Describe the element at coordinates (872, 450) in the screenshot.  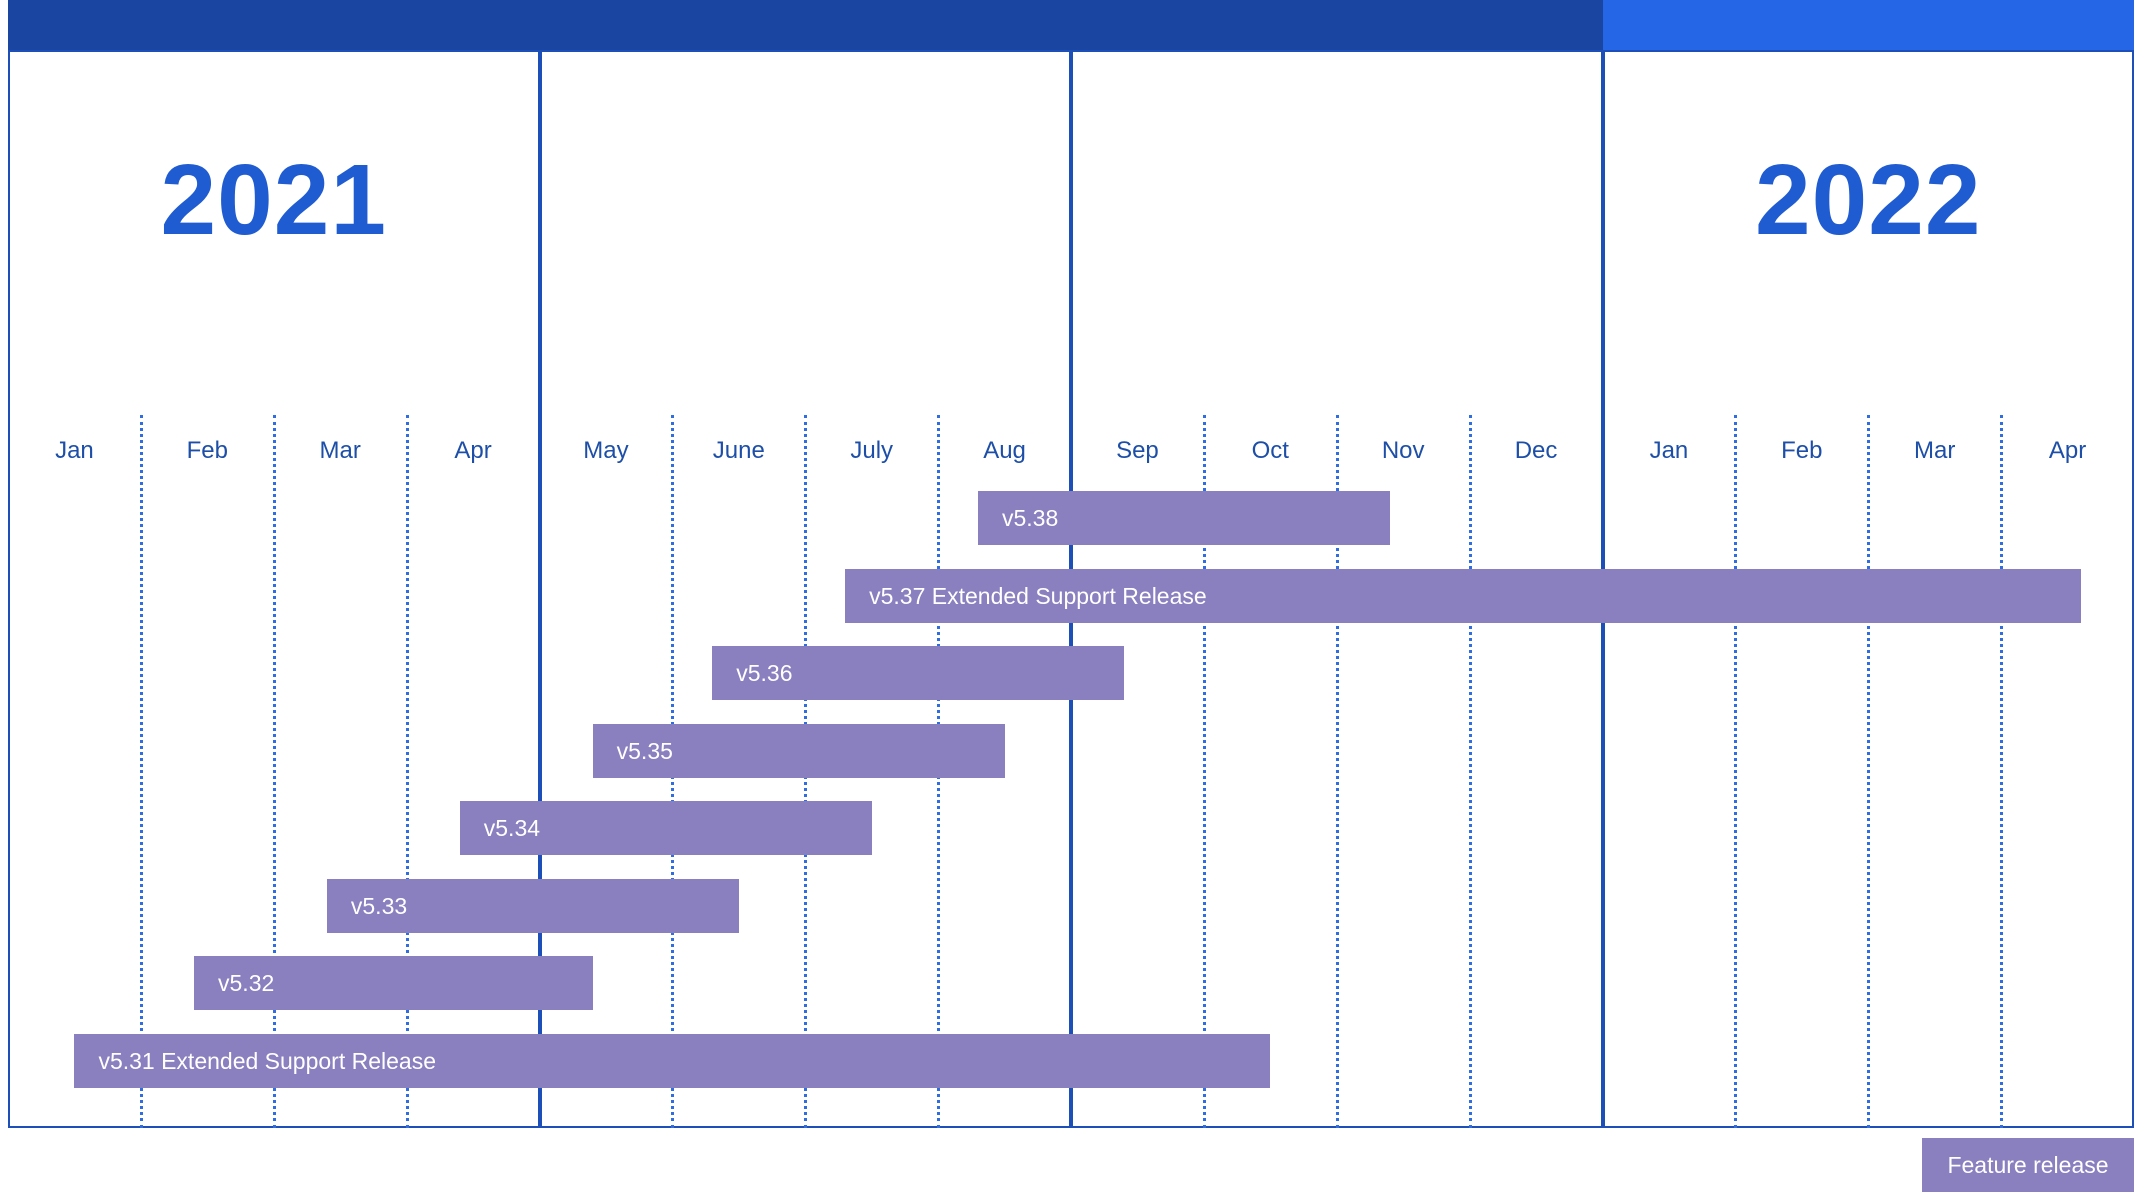
I see `month-label: July` at that location.